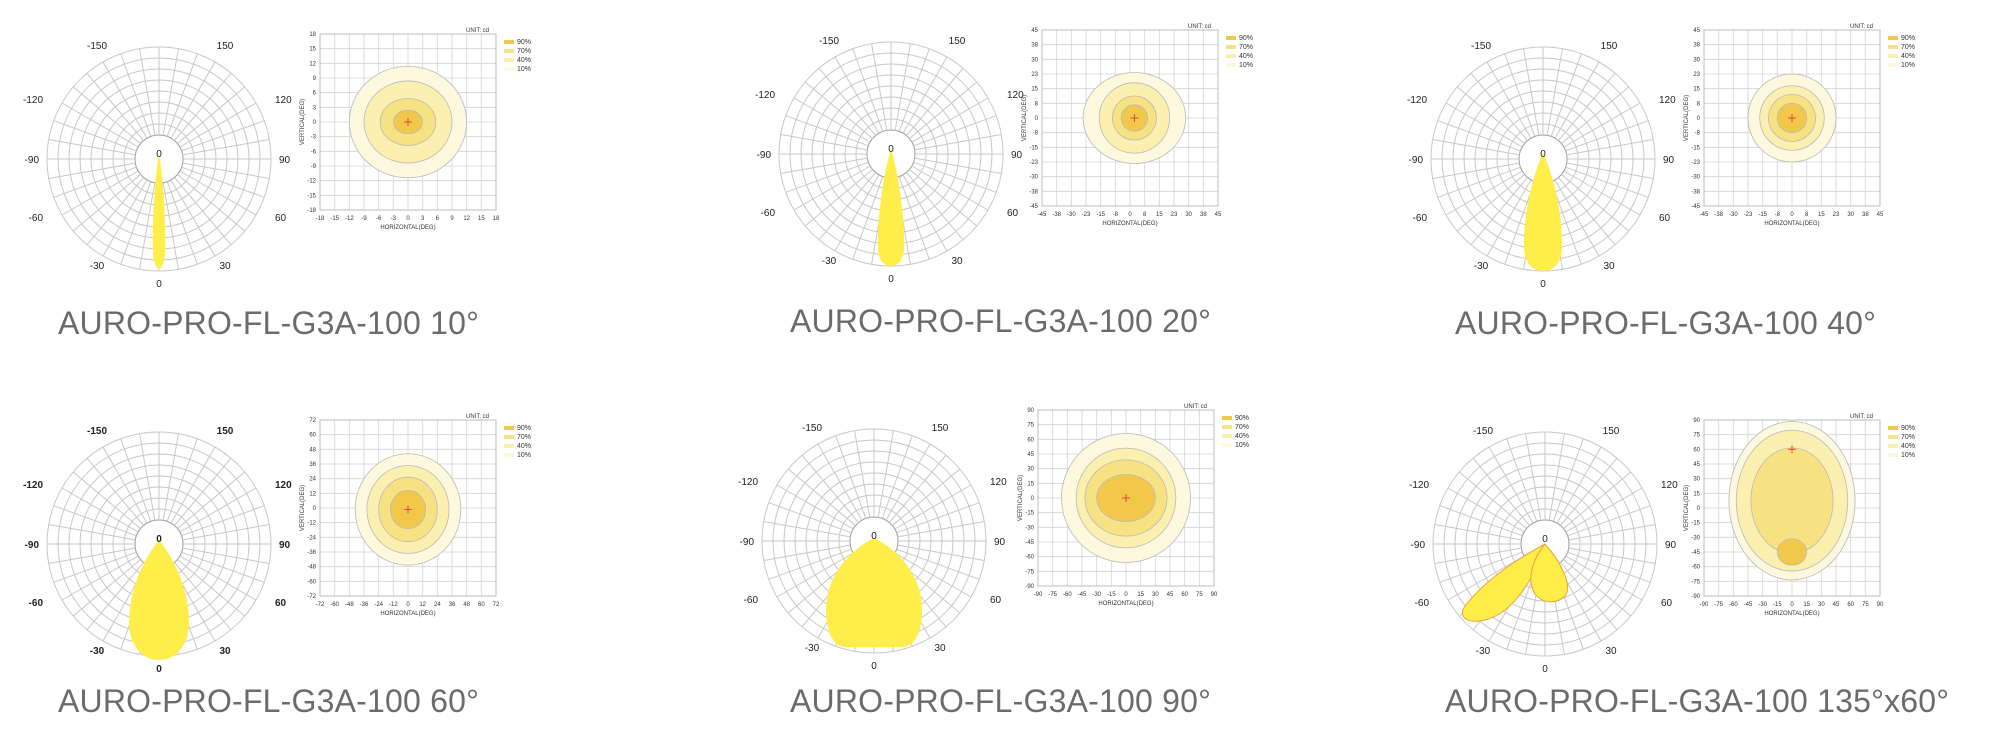  What do you see at coordinates (311, 182) in the screenshot?
I see `y-tick-label: -12` at bounding box center [311, 182].